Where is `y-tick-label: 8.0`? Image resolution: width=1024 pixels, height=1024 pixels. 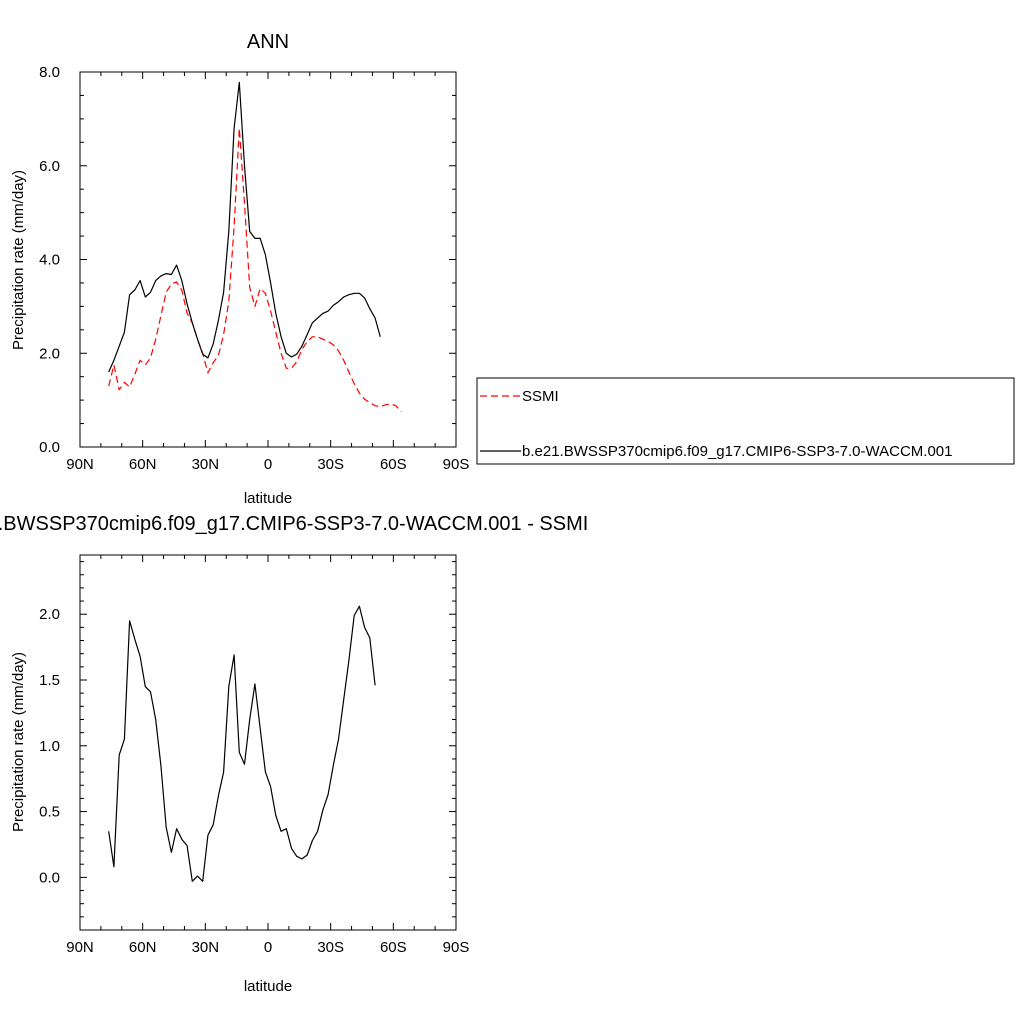
y-tick-label: 8.0 is located at coordinates (49, 72).